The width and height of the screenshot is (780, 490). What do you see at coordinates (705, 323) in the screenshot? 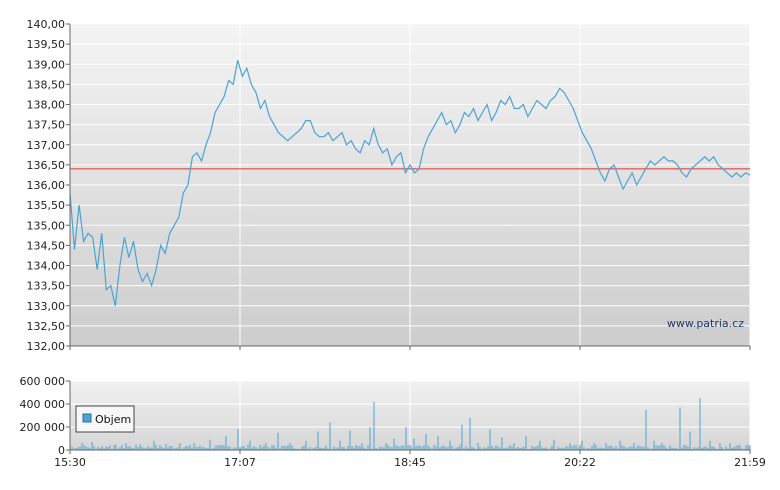
I see `watermark: www.patria.cz` at bounding box center [705, 323].